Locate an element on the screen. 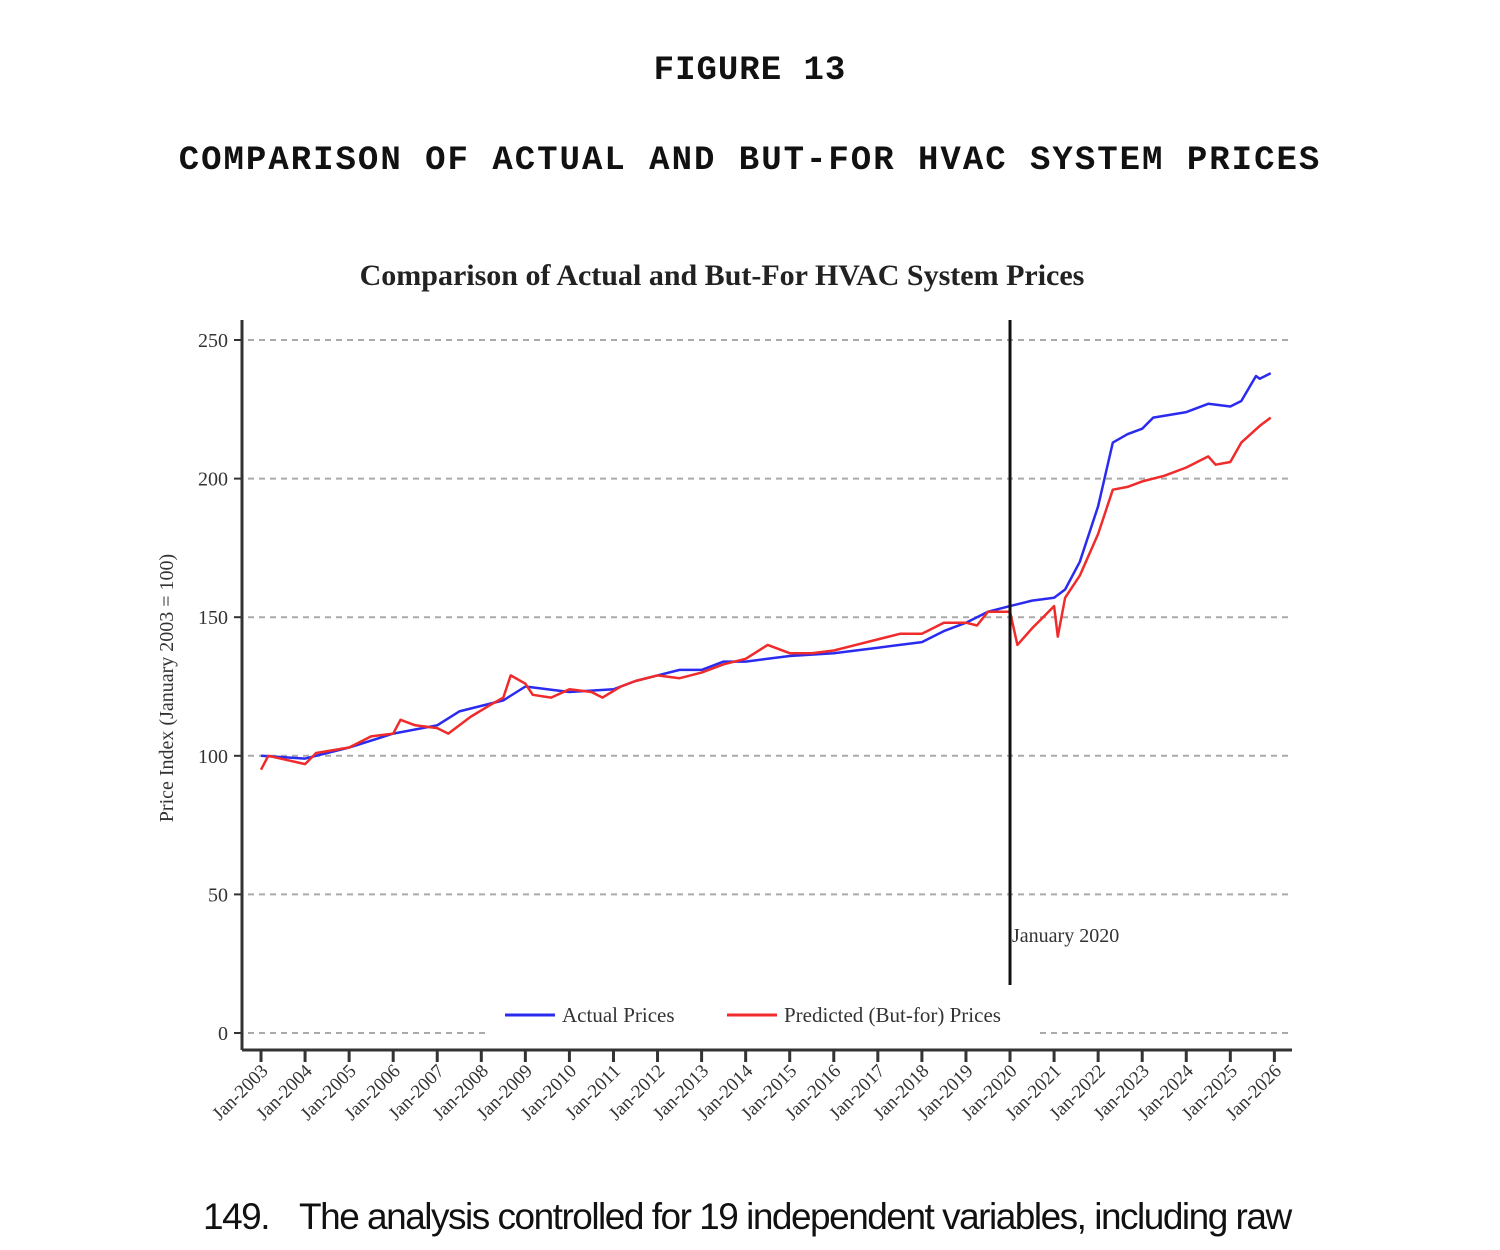  y-axis-label: Price Index (January 2003 = 100) is located at coordinates (167, 688).